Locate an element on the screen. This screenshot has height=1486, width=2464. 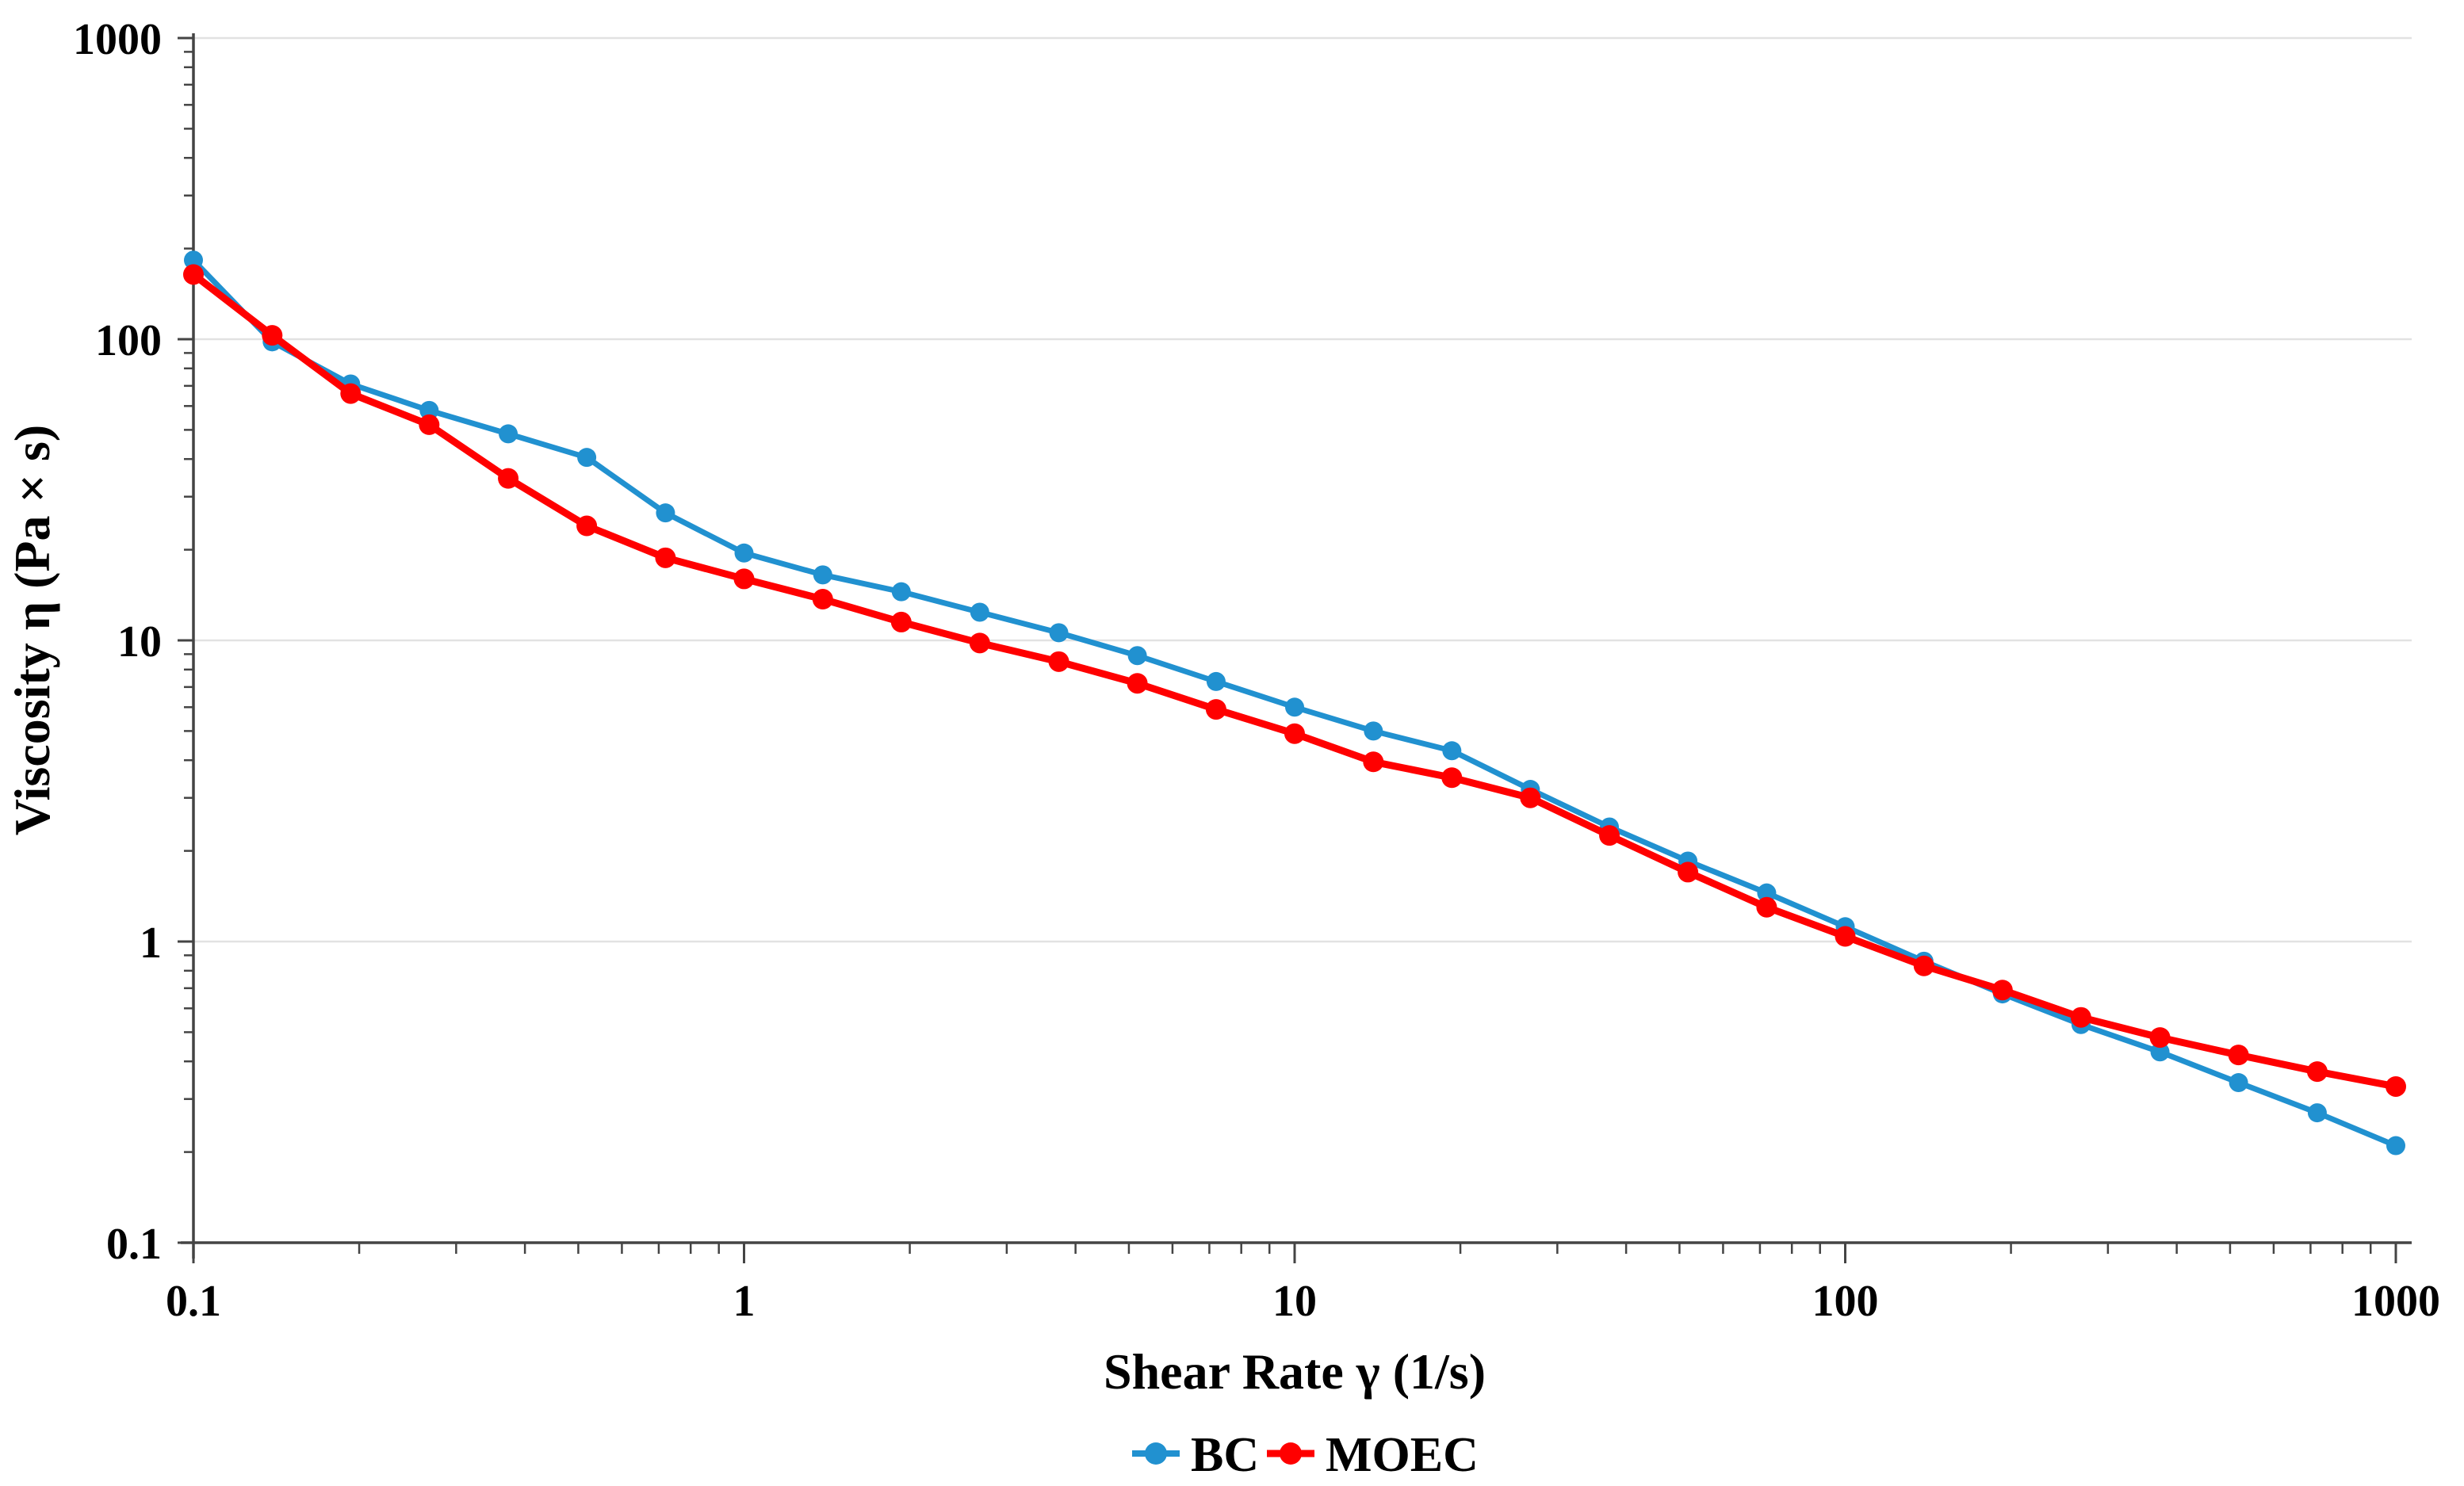
legend: BC MOEC is located at coordinates (1306, 1455).